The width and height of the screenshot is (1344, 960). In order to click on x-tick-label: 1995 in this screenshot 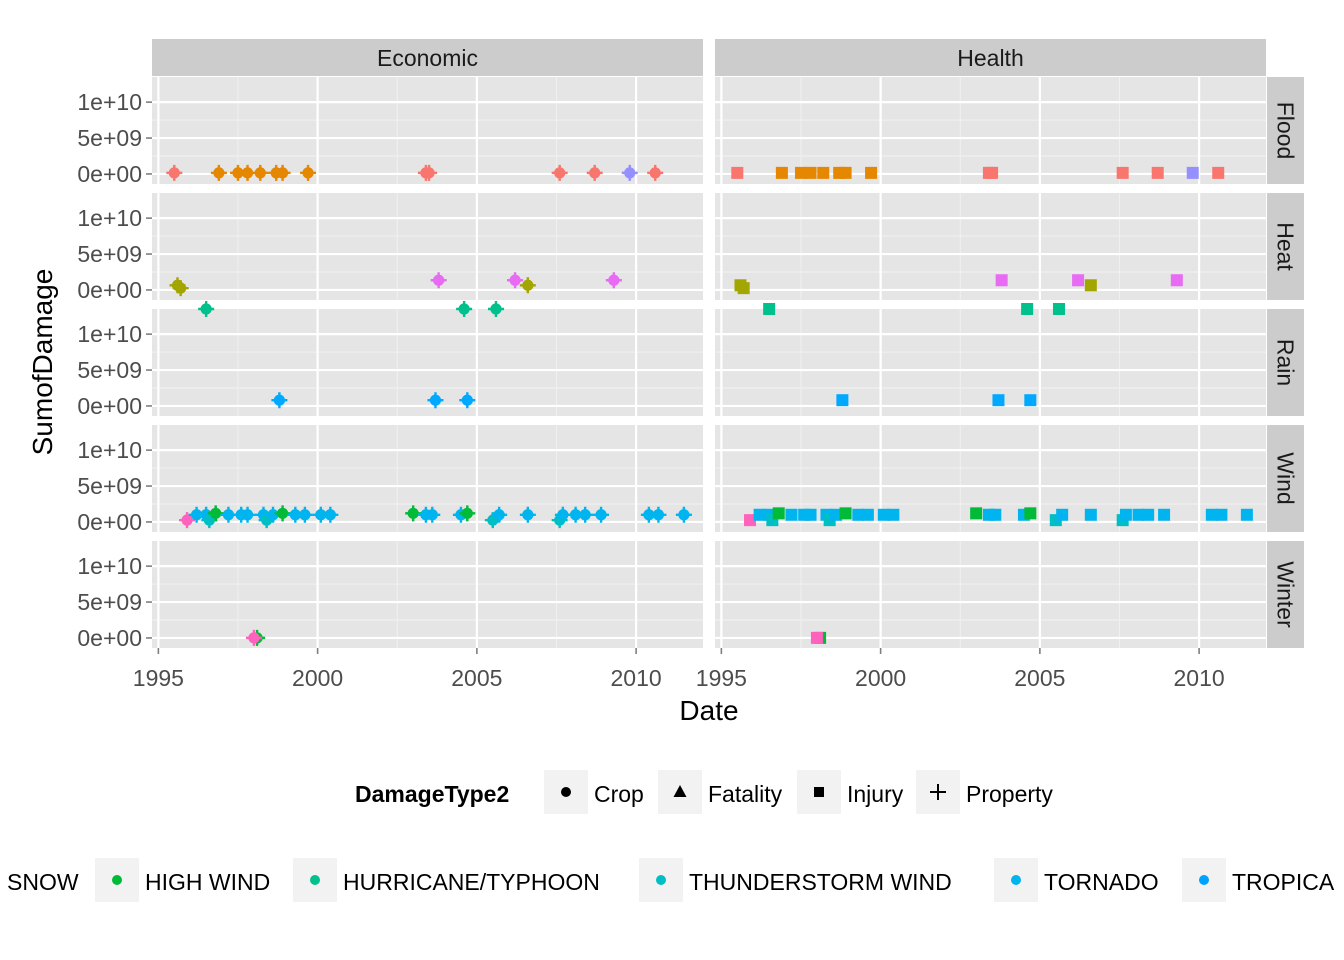, I will do `click(721, 678)`.